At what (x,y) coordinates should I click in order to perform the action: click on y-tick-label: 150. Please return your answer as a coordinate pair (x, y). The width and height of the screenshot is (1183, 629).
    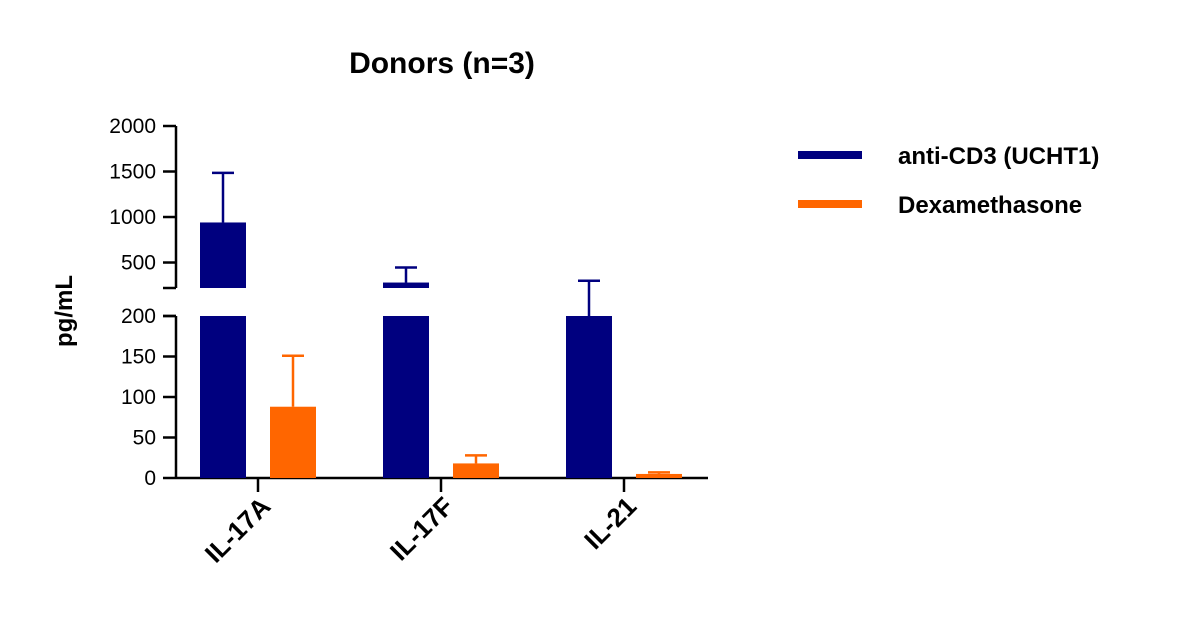
    Looking at the image, I should click on (138, 357).